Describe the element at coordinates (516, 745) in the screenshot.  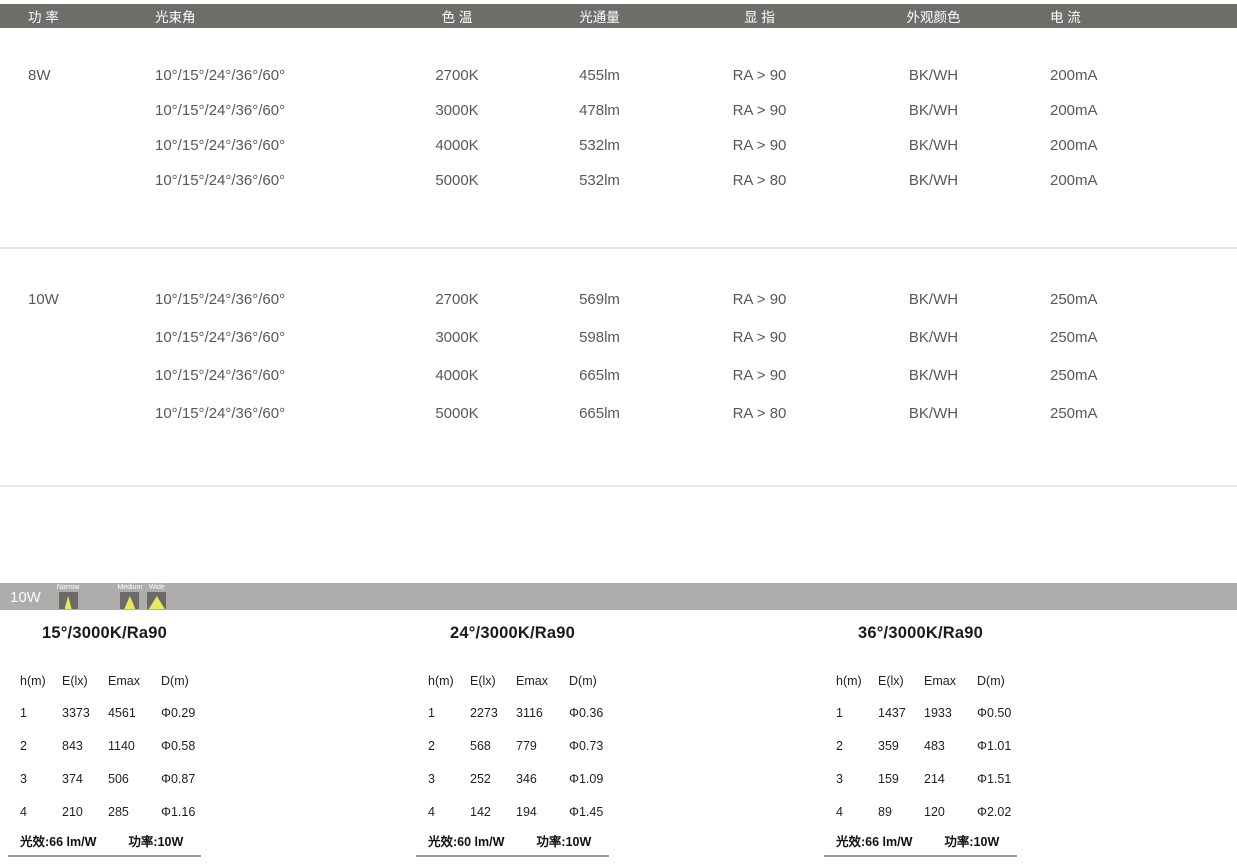
I see `table-row: 2 568 779 Φ0.73` at that location.